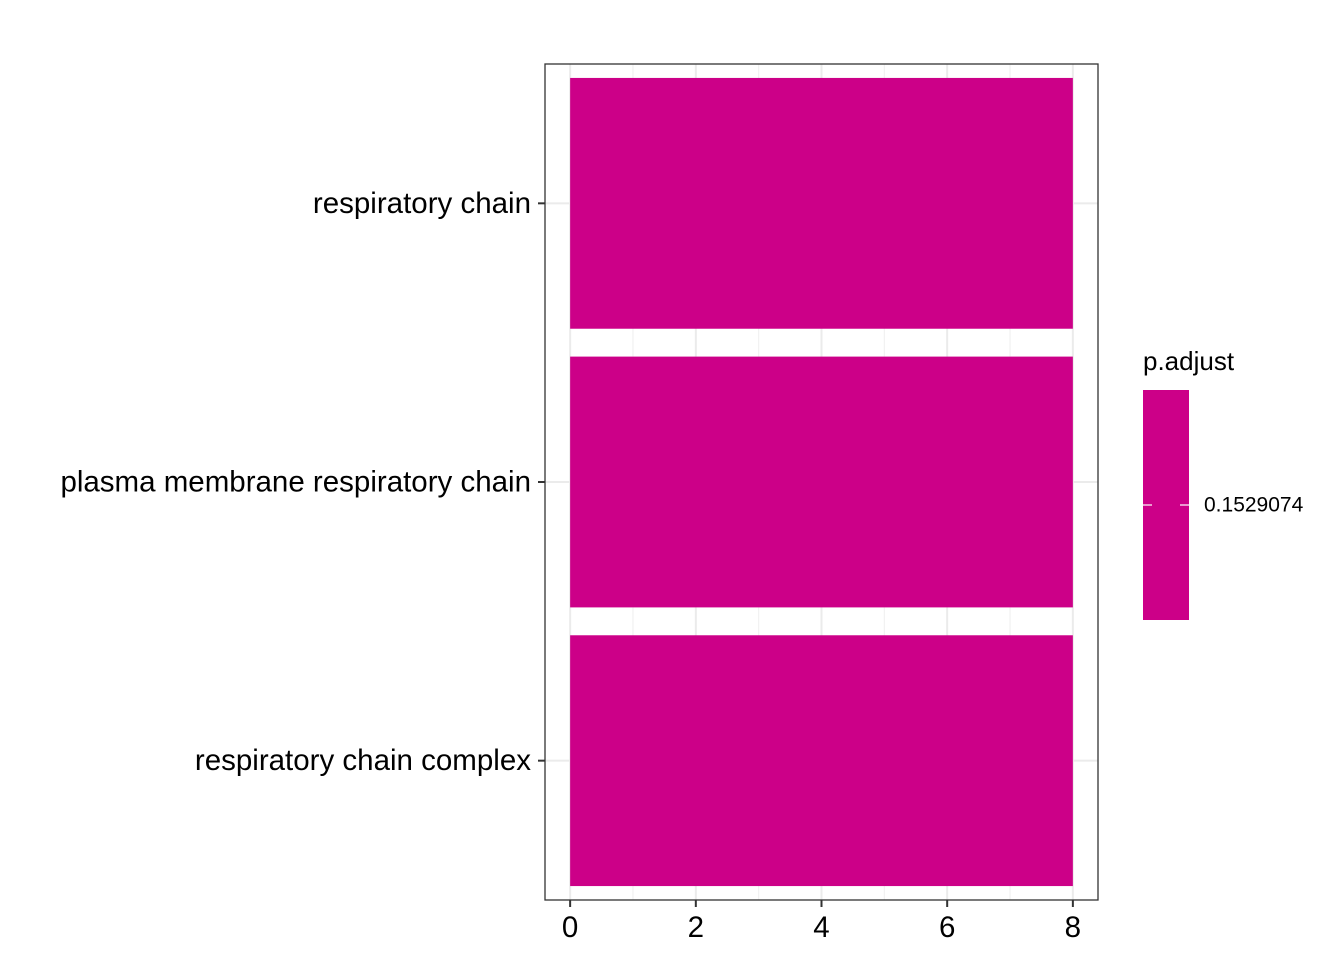 This screenshot has height=965, width=1344. Describe the element at coordinates (1073, 927) in the screenshot. I see `x-tick-label: 8` at that location.